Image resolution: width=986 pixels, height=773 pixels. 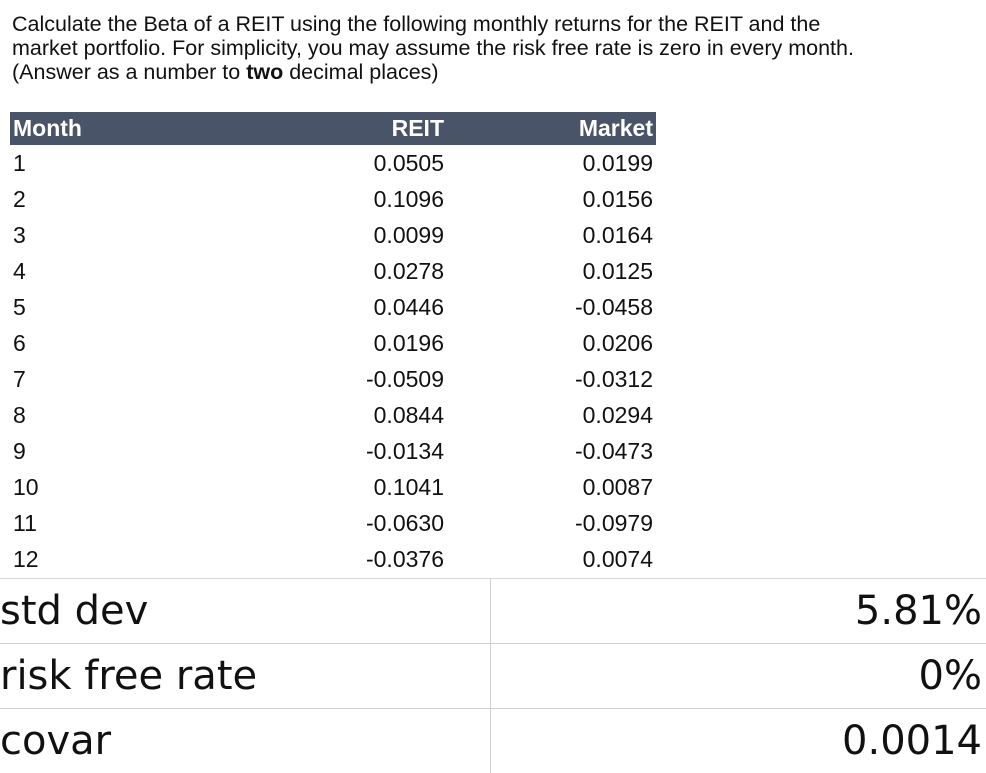 I want to click on reit-cell: -0.0134, so click(x=376, y=451).